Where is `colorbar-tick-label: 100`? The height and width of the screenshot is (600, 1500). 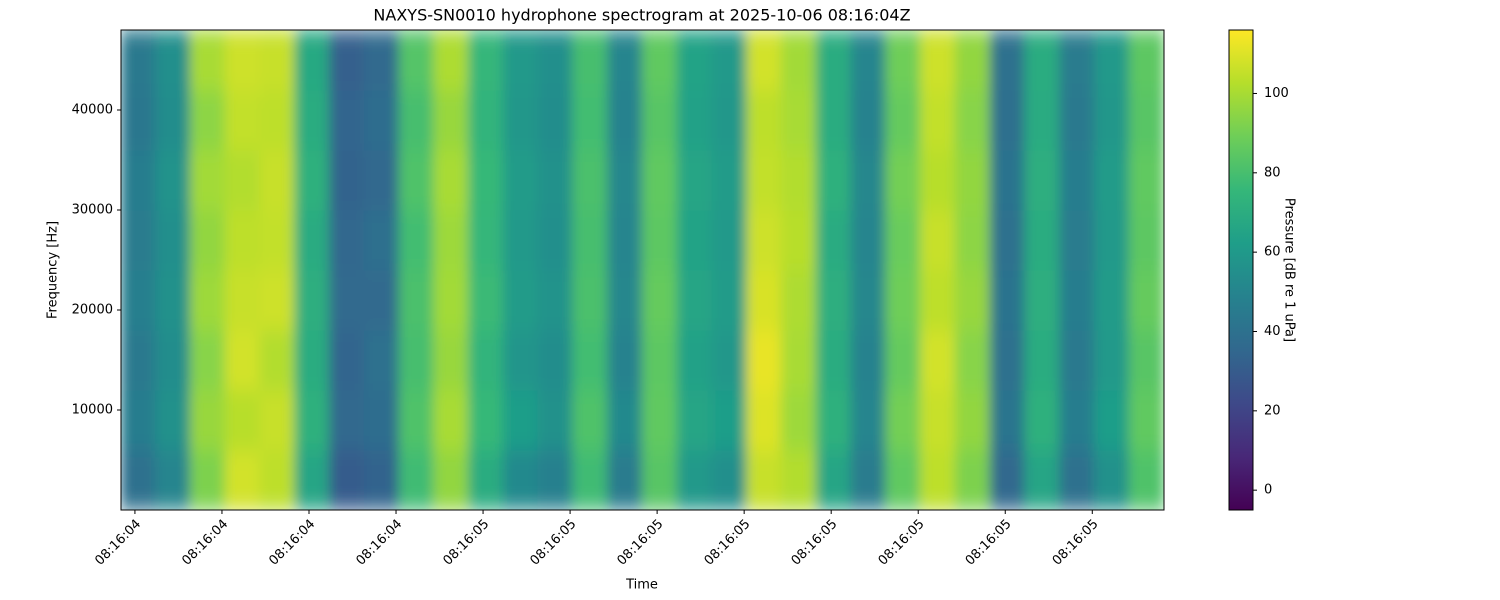
colorbar-tick-label: 100 is located at coordinates (1276, 93).